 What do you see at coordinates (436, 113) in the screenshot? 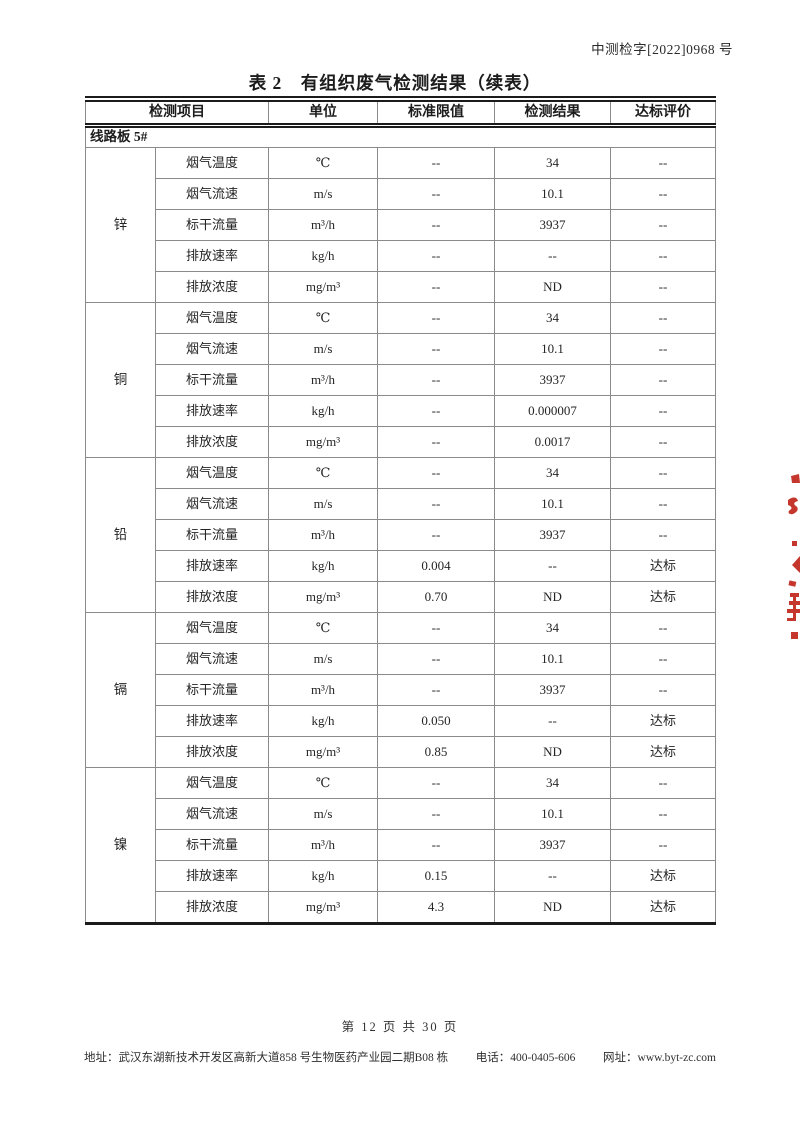
I see `col-header-standard-limit: 标准限值` at bounding box center [436, 113].